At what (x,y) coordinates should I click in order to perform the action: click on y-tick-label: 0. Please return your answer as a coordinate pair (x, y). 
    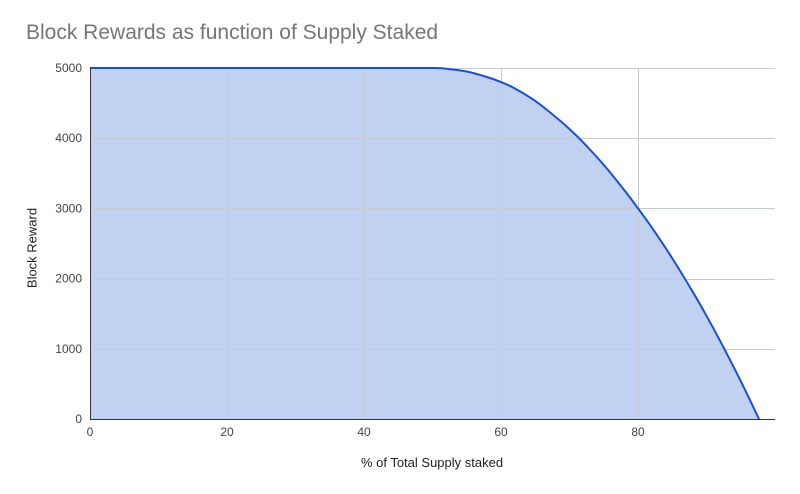
    Looking at the image, I should click on (78, 419).